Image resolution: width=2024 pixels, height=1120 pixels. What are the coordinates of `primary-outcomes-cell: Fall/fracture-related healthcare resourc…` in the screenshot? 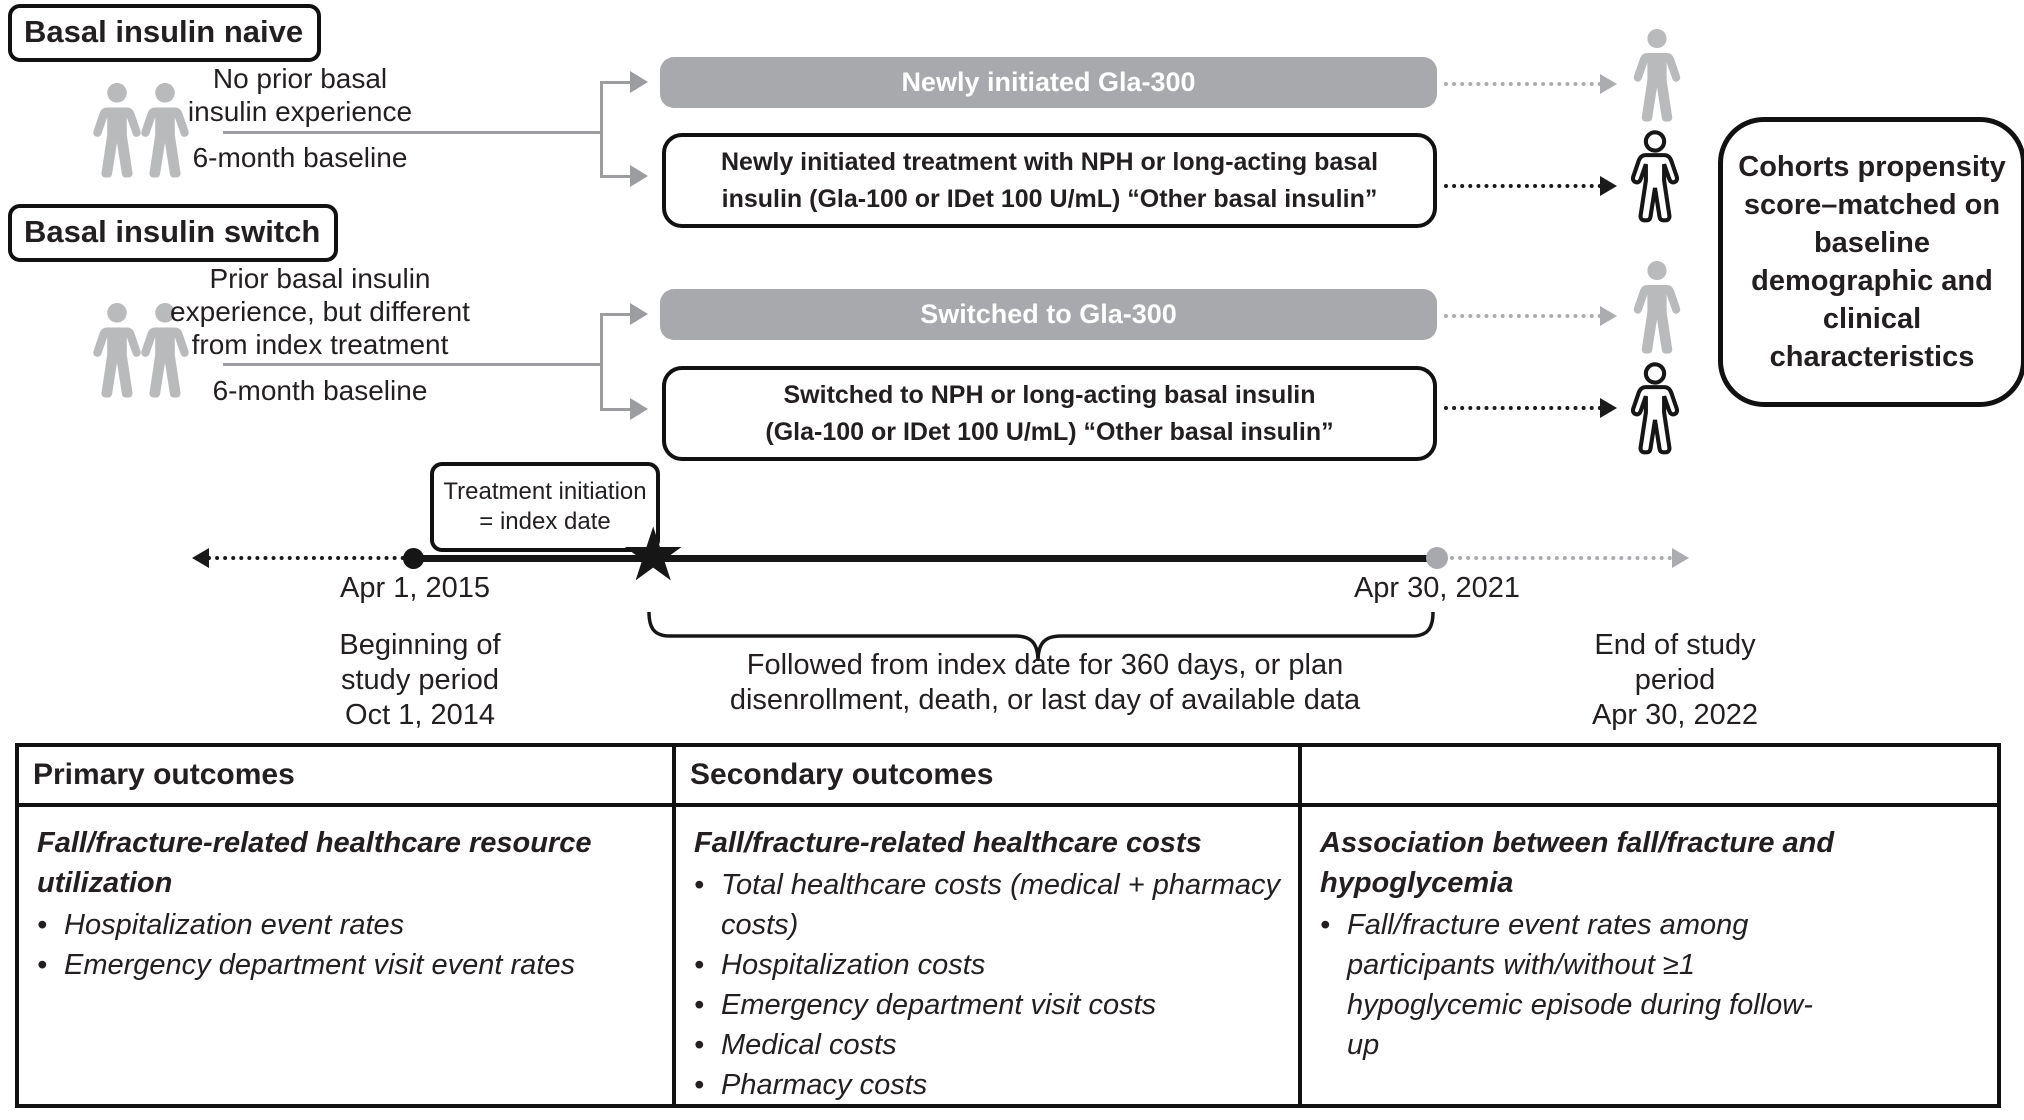 It's located at (345, 956).